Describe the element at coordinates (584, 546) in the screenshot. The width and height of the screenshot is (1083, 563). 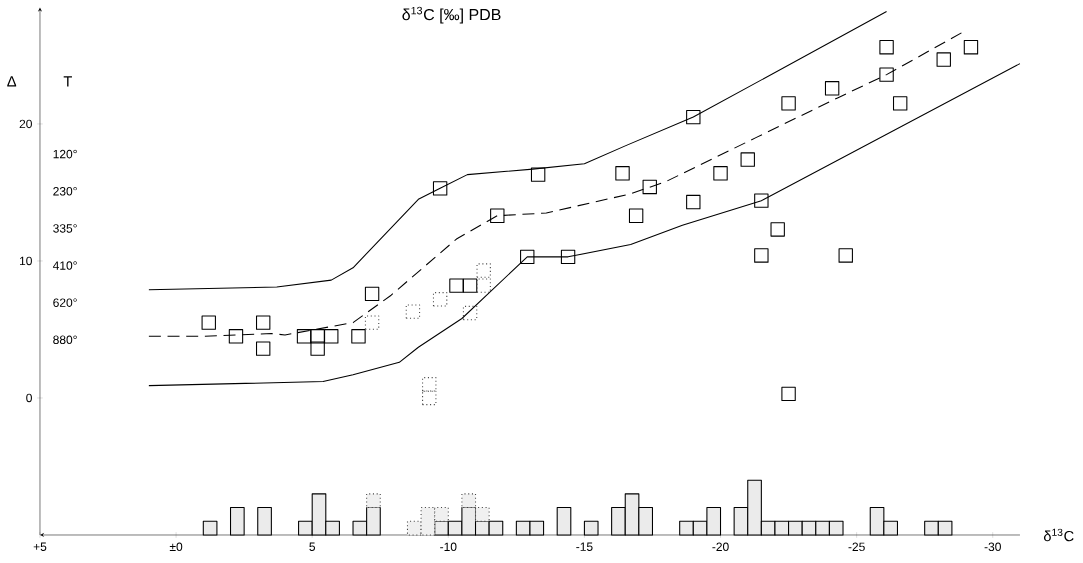
I see `x-tick-label: -15` at that location.